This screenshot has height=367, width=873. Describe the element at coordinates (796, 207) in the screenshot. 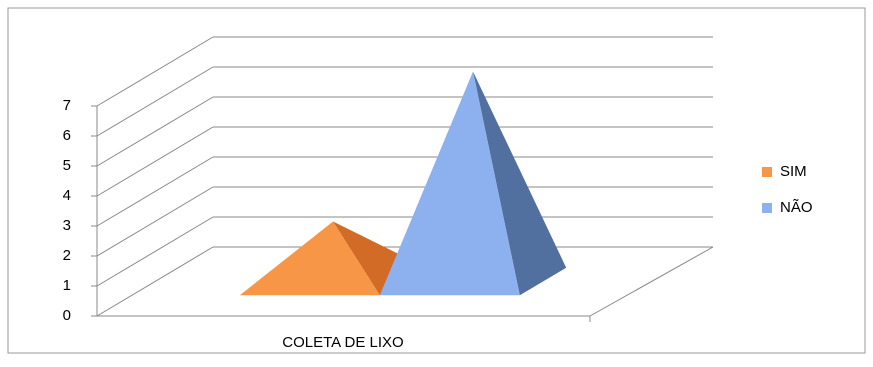

I see `legend-label: NÃO` at that location.